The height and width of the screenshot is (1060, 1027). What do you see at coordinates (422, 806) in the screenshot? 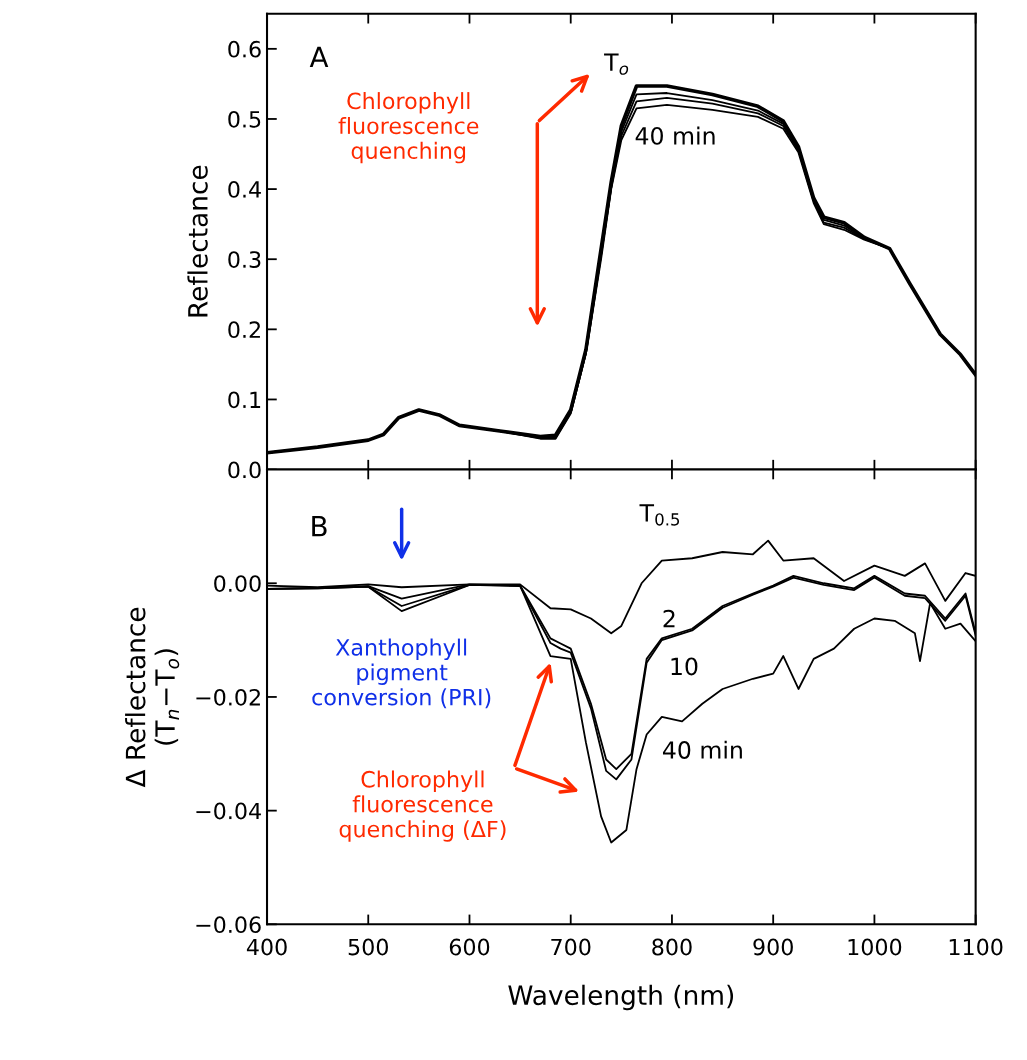
I see `annotation: Chlorophyll fluorescence quenching (ΔF)` at bounding box center [422, 806].